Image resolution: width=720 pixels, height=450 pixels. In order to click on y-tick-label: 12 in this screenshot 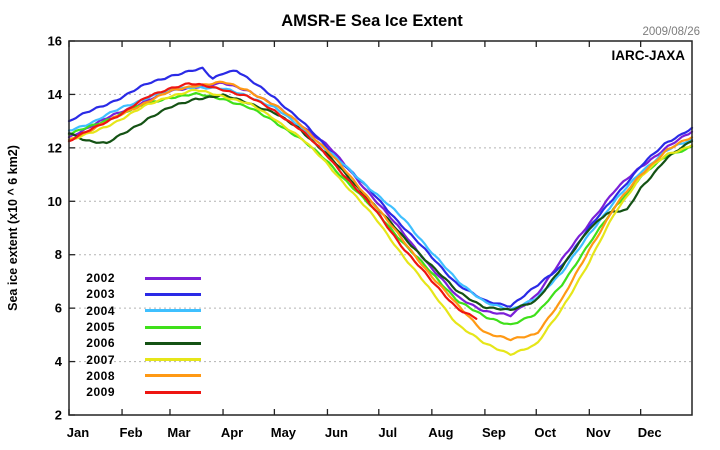, I will do `click(55, 147)`.